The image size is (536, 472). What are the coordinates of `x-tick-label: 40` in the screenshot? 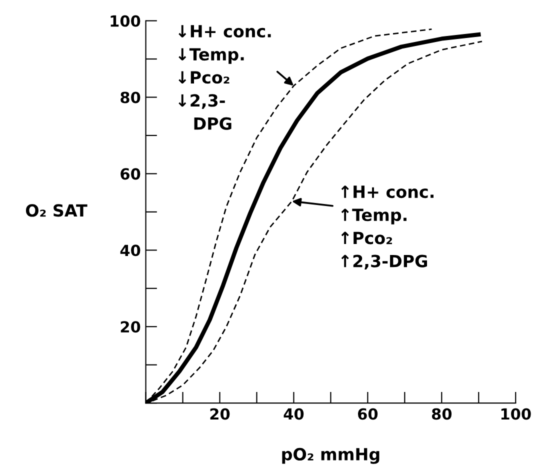 It's located at (294, 414).